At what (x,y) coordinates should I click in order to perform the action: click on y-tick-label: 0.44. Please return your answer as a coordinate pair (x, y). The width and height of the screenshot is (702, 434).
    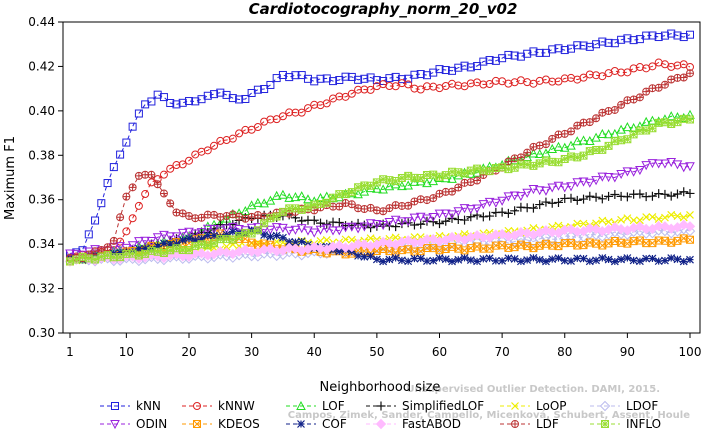
    Looking at the image, I should click on (41, 22).